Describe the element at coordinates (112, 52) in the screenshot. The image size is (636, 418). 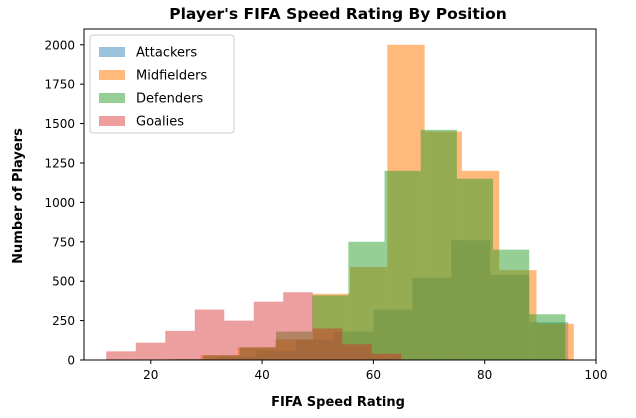
I see `legend-swatch-attackers` at that location.